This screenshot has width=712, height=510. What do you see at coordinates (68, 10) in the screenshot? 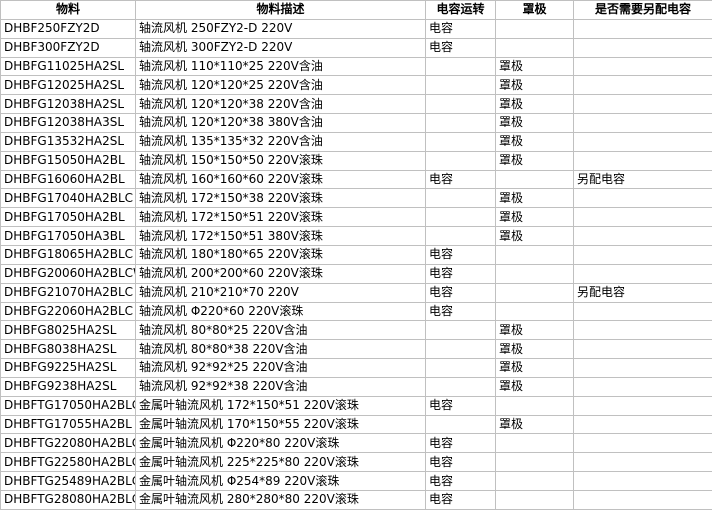
I see `column-header: 物料` at bounding box center [68, 10].